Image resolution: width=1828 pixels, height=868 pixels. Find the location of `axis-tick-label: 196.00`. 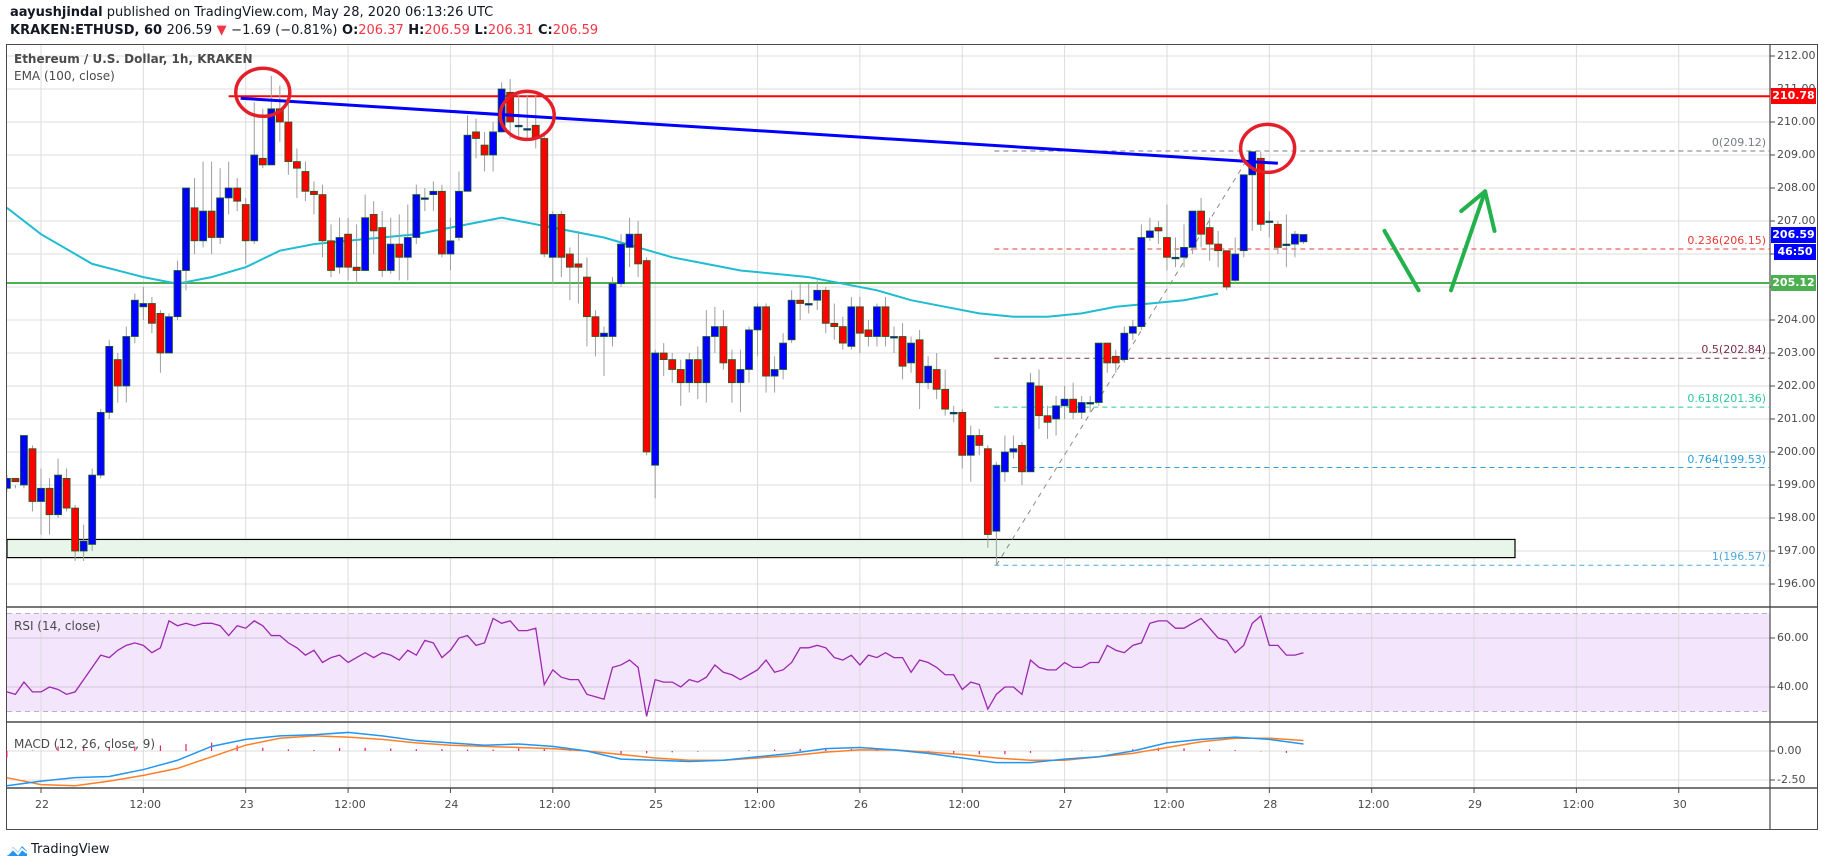

axis-tick-label: 196.00 is located at coordinates (1796, 583).